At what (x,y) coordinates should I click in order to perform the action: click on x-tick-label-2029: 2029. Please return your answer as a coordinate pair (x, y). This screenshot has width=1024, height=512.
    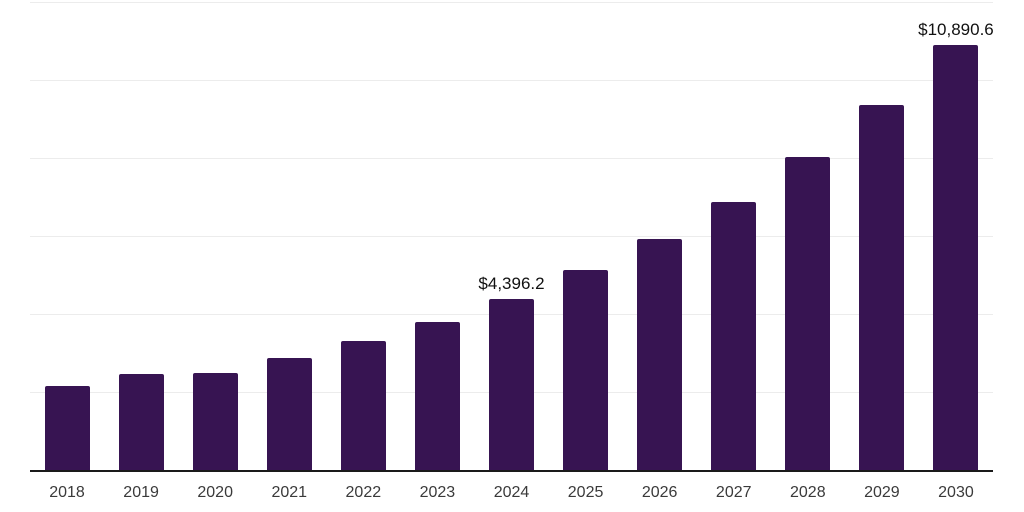
    Looking at the image, I should click on (882, 492).